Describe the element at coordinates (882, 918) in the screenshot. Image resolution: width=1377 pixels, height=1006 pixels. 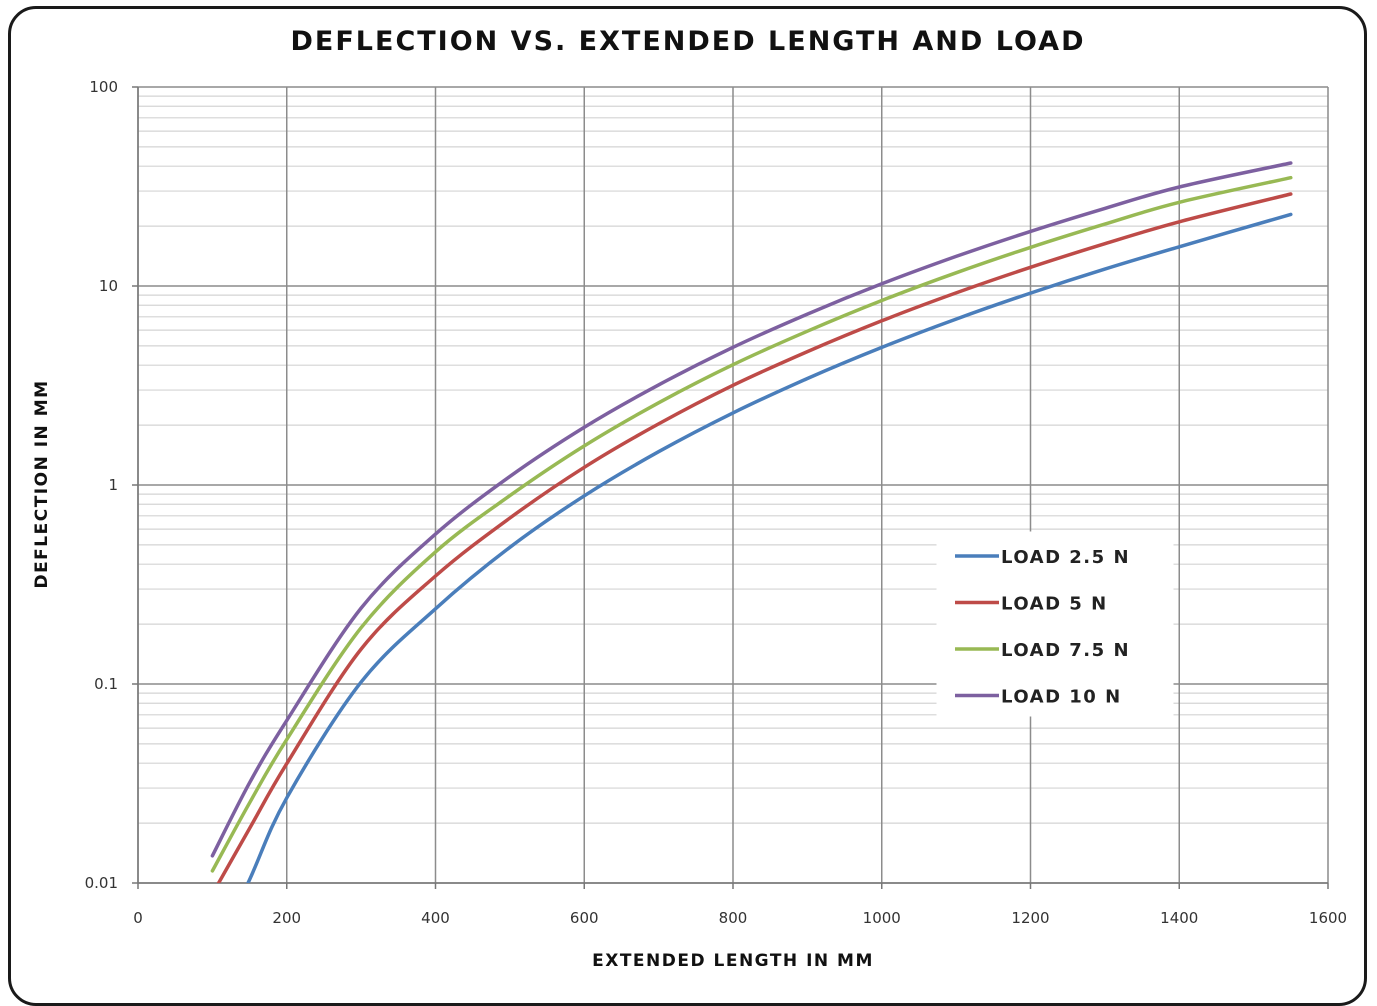
I see `x-tick-label: 1000` at that location.